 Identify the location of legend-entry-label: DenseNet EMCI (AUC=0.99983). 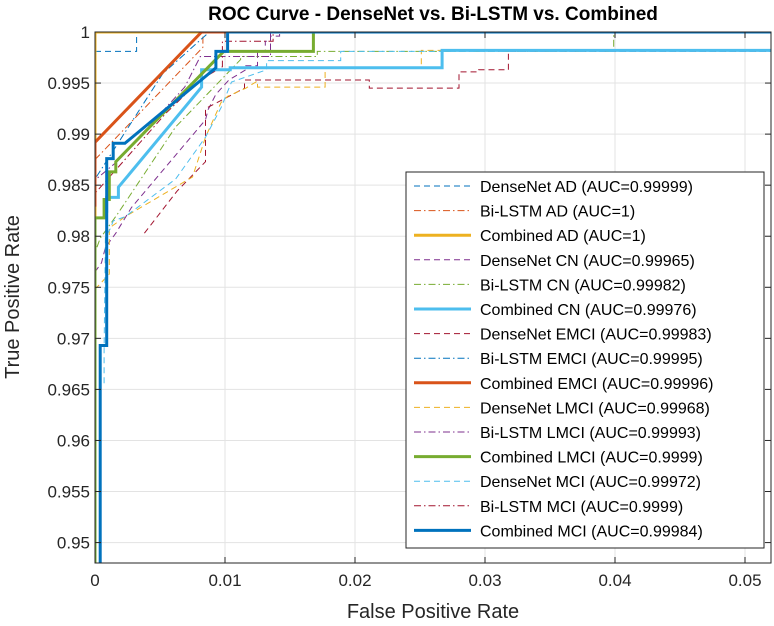
(596, 335).